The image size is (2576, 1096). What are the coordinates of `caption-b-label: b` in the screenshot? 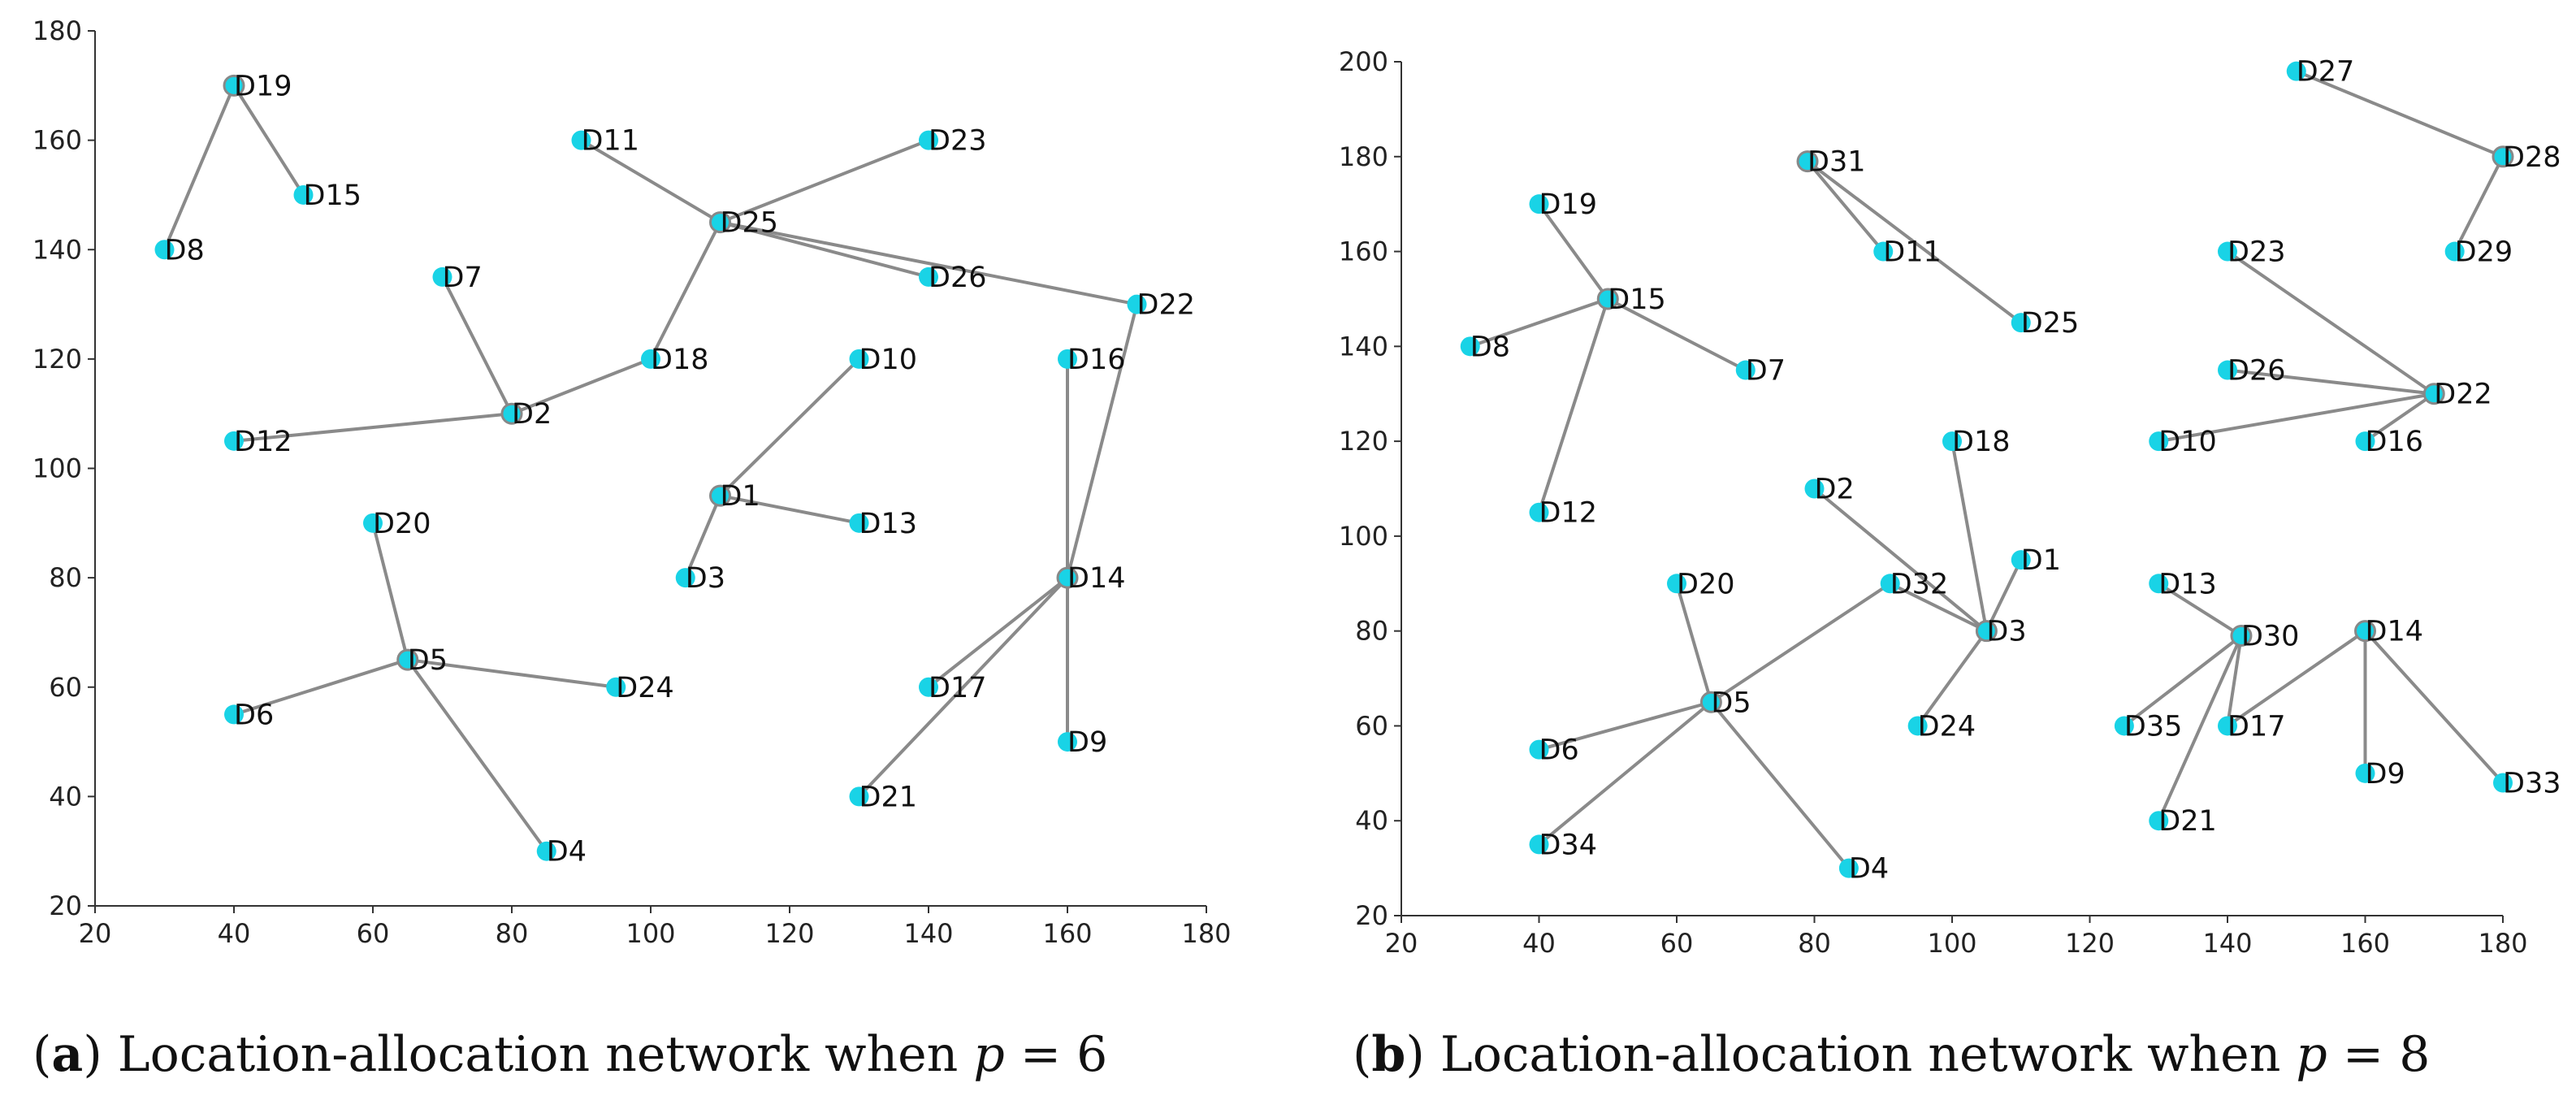 It's located at (1388, 1054).